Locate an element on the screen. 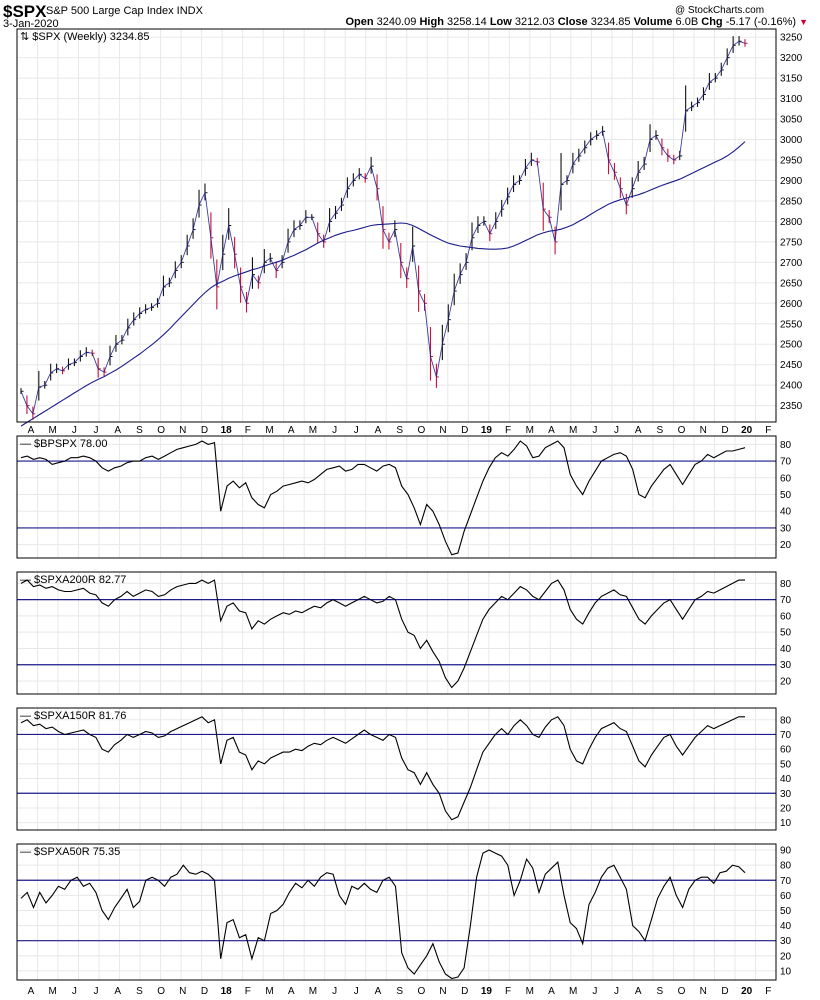 This screenshot has width=820, height=1000. y-tick-label: 10 is located at coordinates (786, 823).